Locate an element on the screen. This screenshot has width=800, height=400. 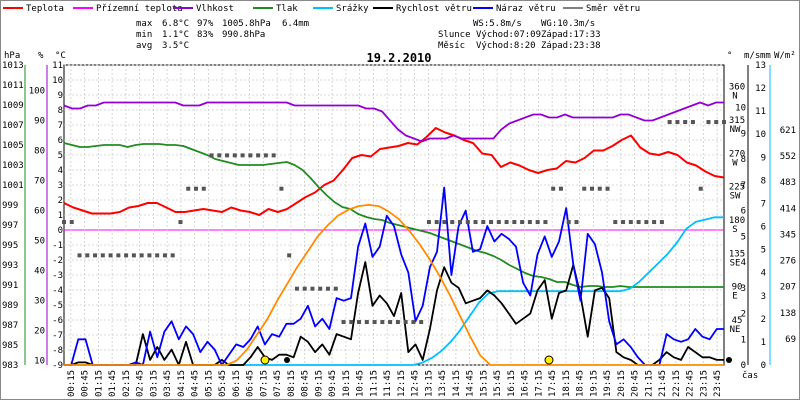
x-tick-label: 05:15 is located at coordinates (209, 383).